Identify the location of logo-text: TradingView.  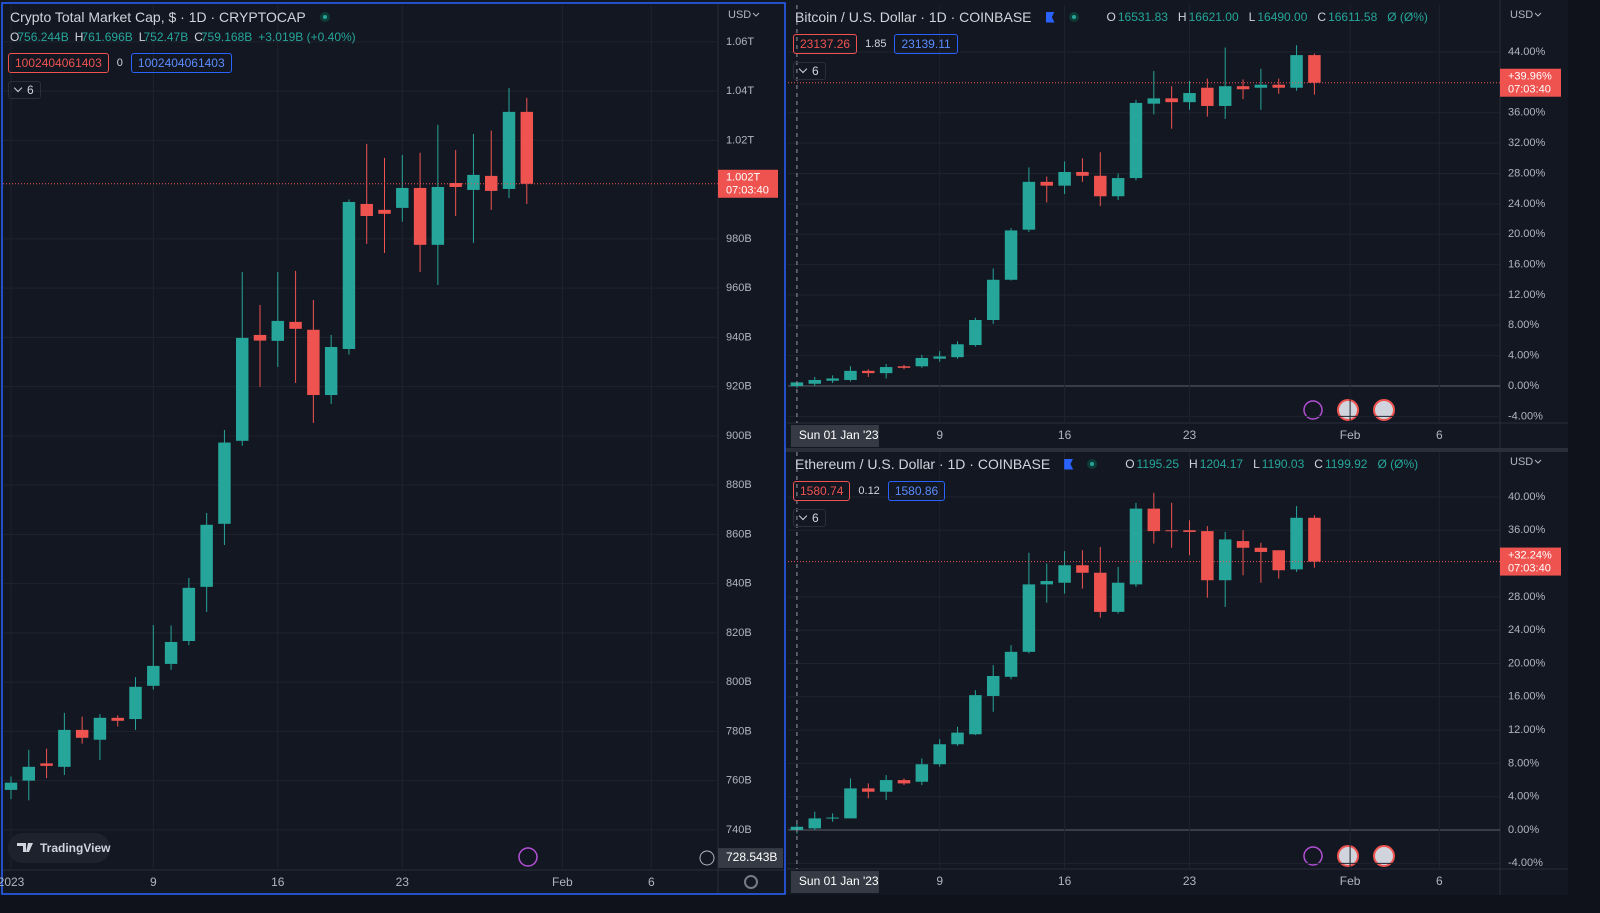
(75, 848).